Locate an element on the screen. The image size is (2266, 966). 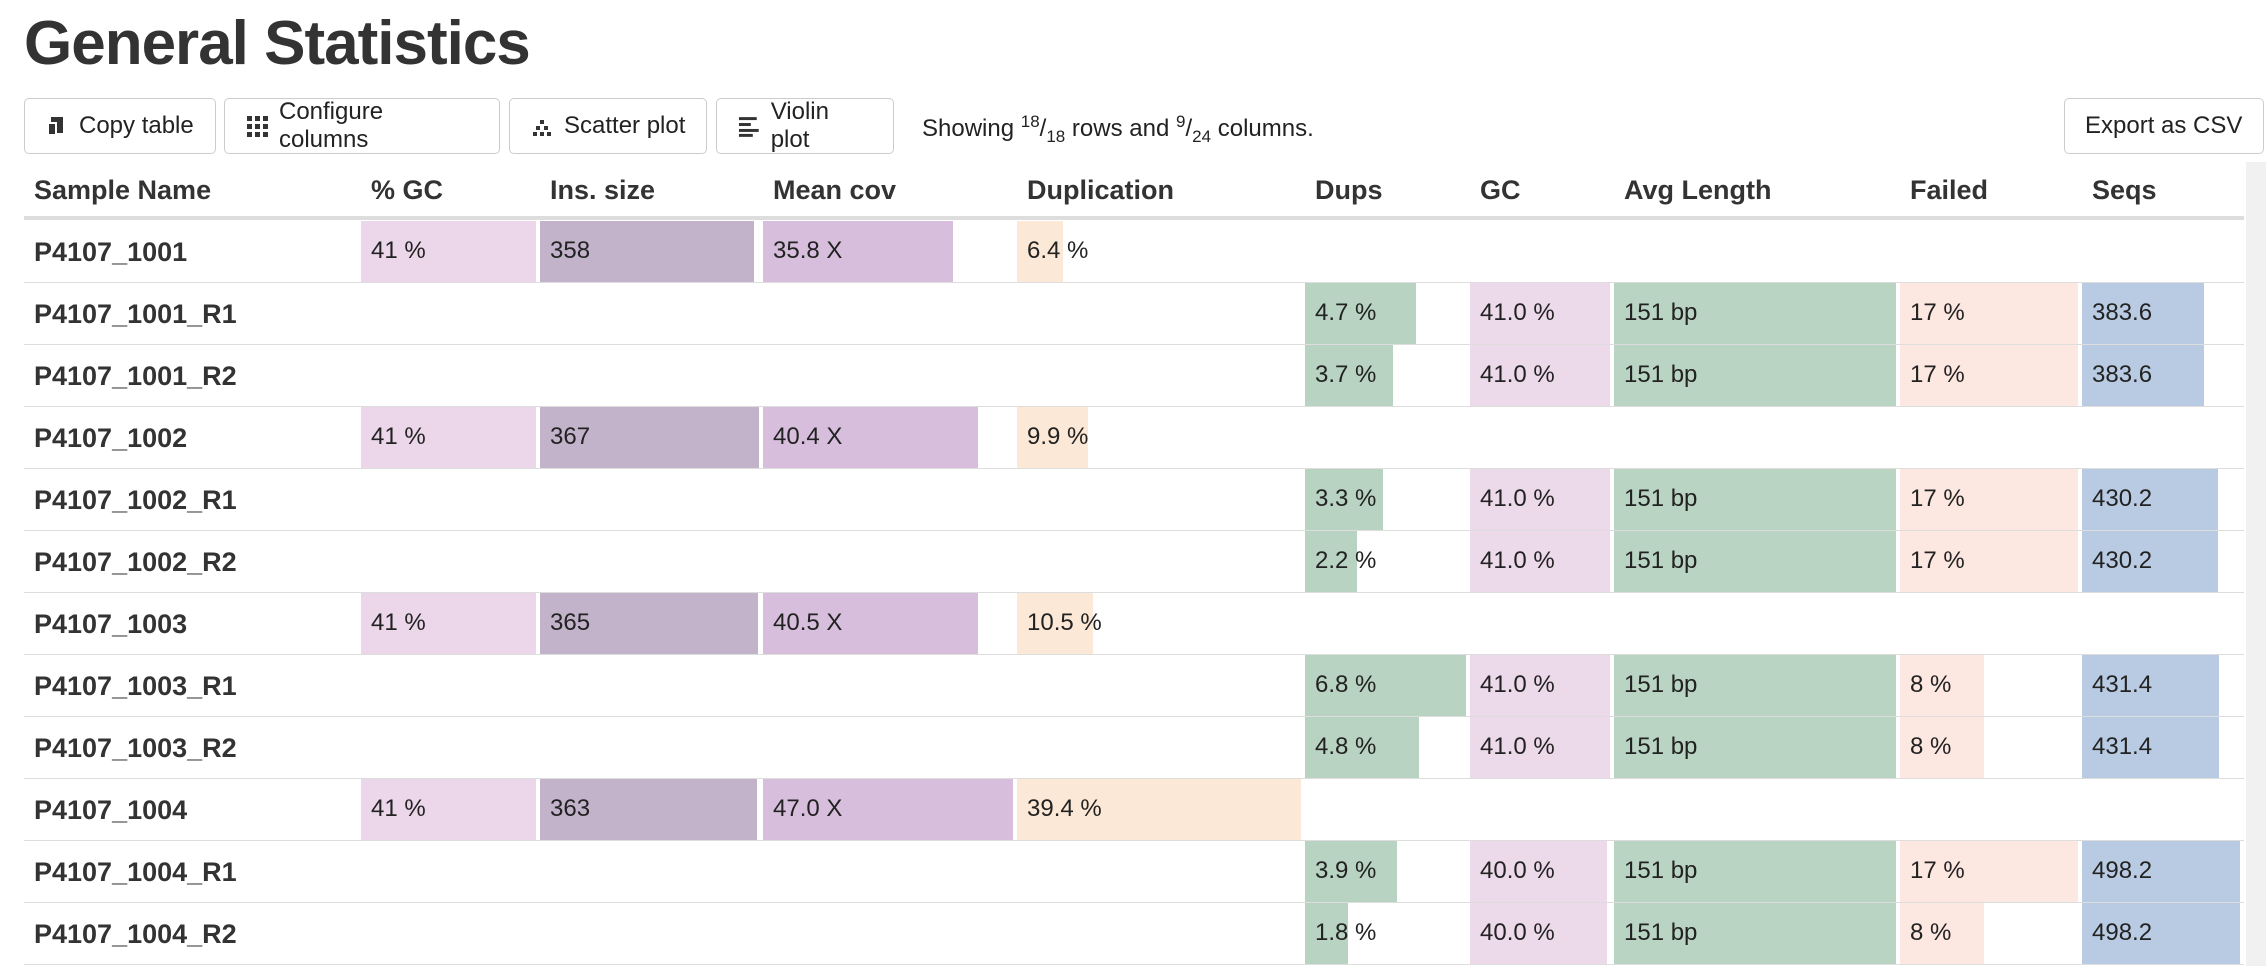
table-cell: 2.2 % is located at coordinates (1385, 561).